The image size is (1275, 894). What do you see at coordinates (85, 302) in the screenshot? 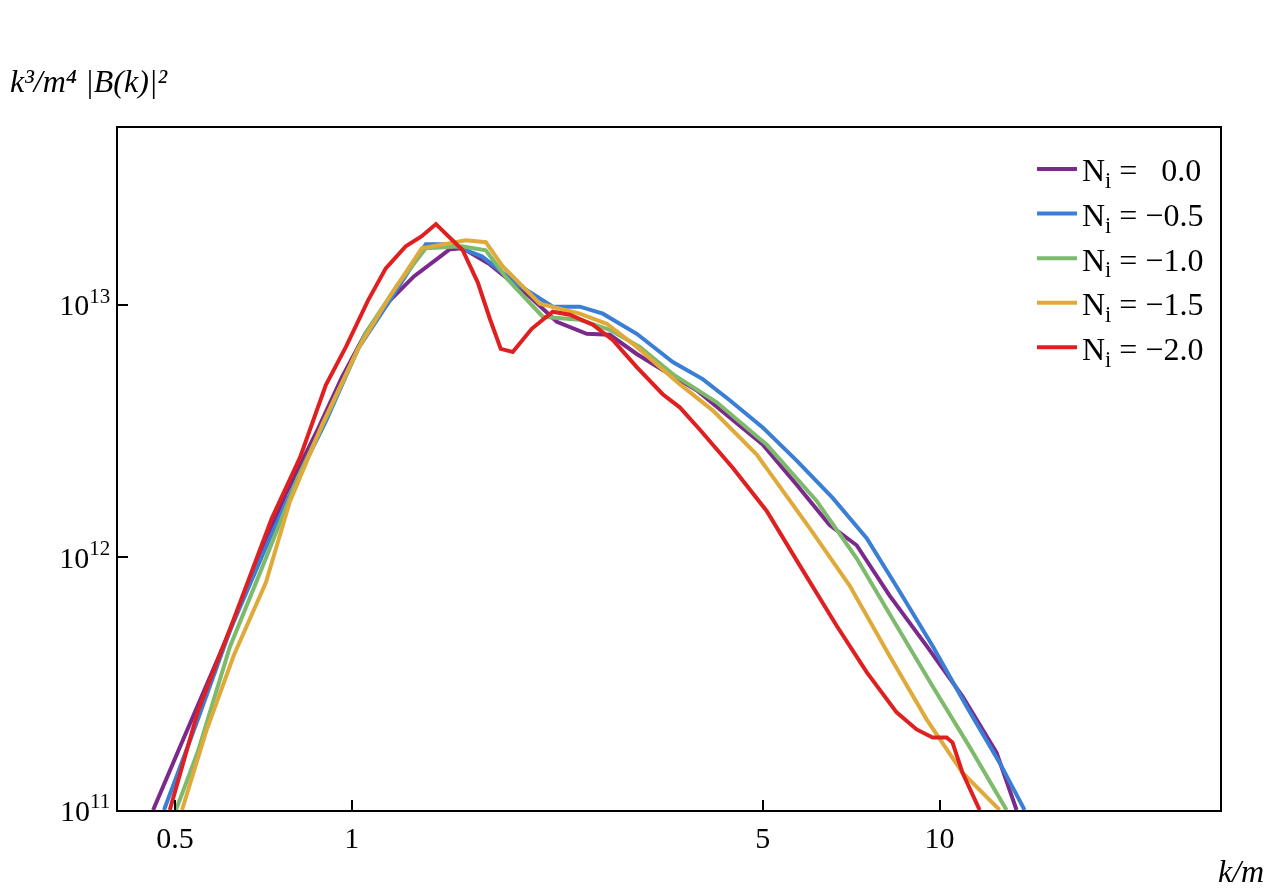
I see `y-tick-label: 10$^{13}$` at bounding box center [85, 302].